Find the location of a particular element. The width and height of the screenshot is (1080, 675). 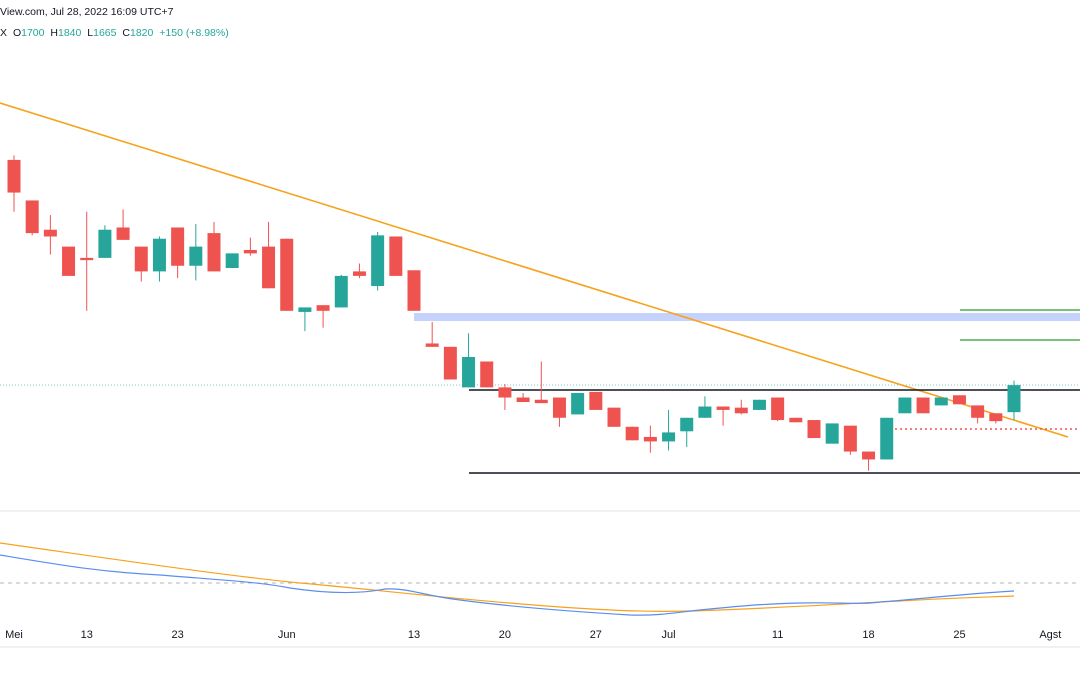

header-legend: X O1700 H1840 L1665 C1820 +150 (+8.98%) is located at coordinates (114, 33).